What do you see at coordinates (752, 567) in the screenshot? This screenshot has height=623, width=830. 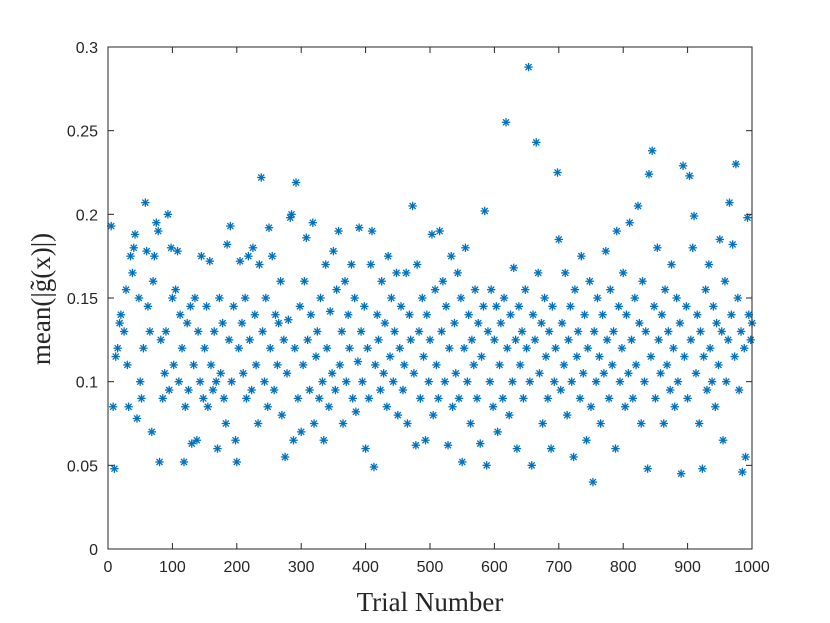 I see `x-tick-label: 1000` at bounding box center [752, 567].